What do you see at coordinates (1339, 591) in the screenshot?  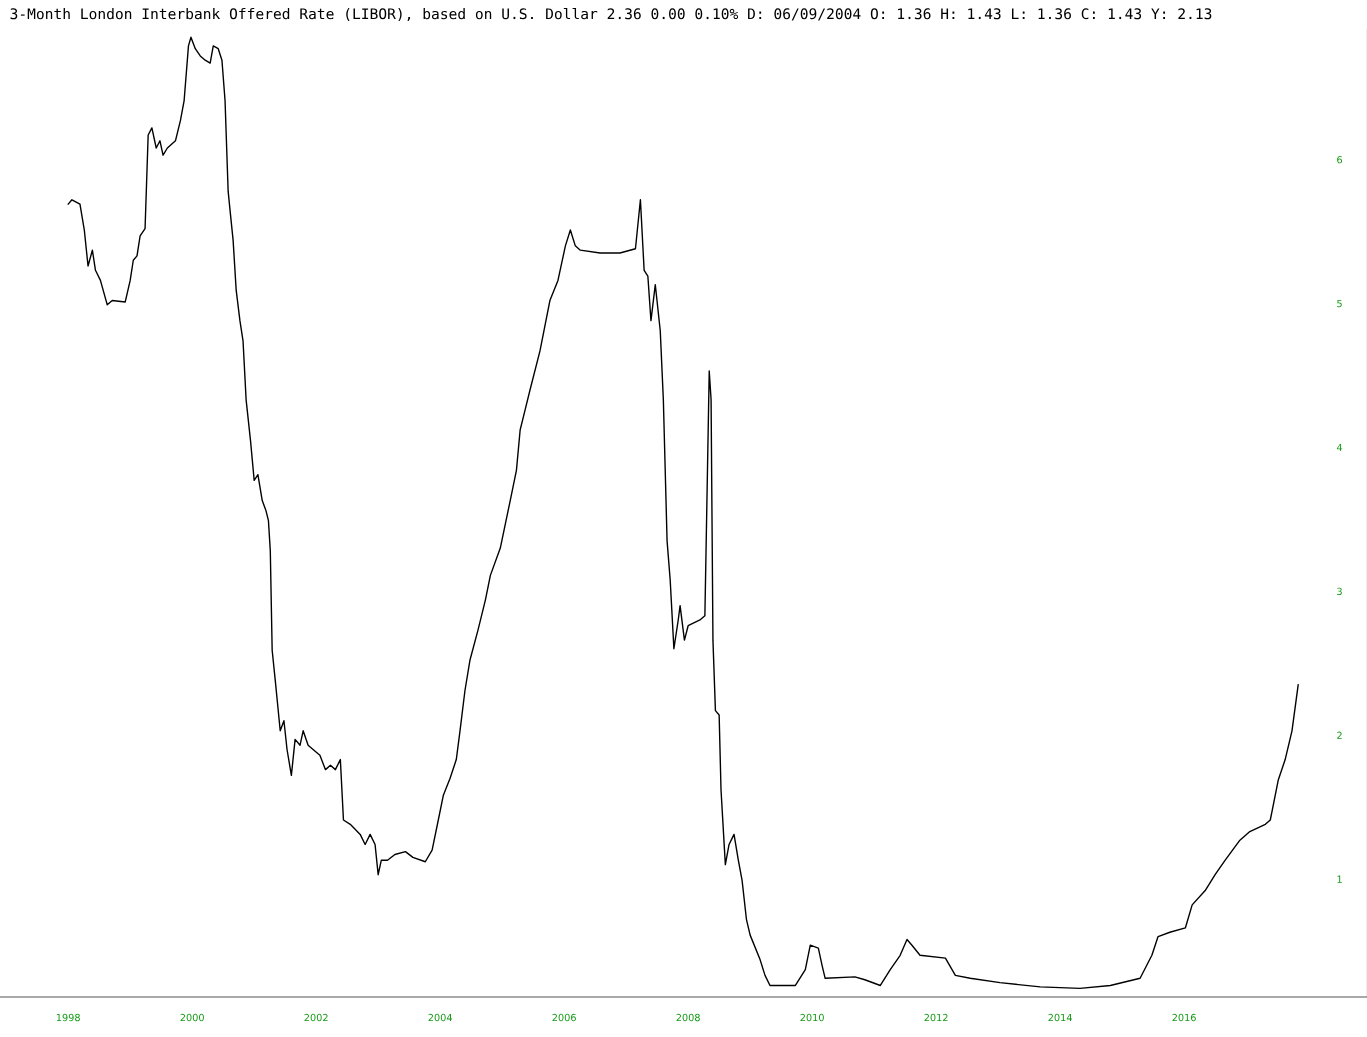 I see `y-tick-label: 3` at bounding box center [1339, 591].